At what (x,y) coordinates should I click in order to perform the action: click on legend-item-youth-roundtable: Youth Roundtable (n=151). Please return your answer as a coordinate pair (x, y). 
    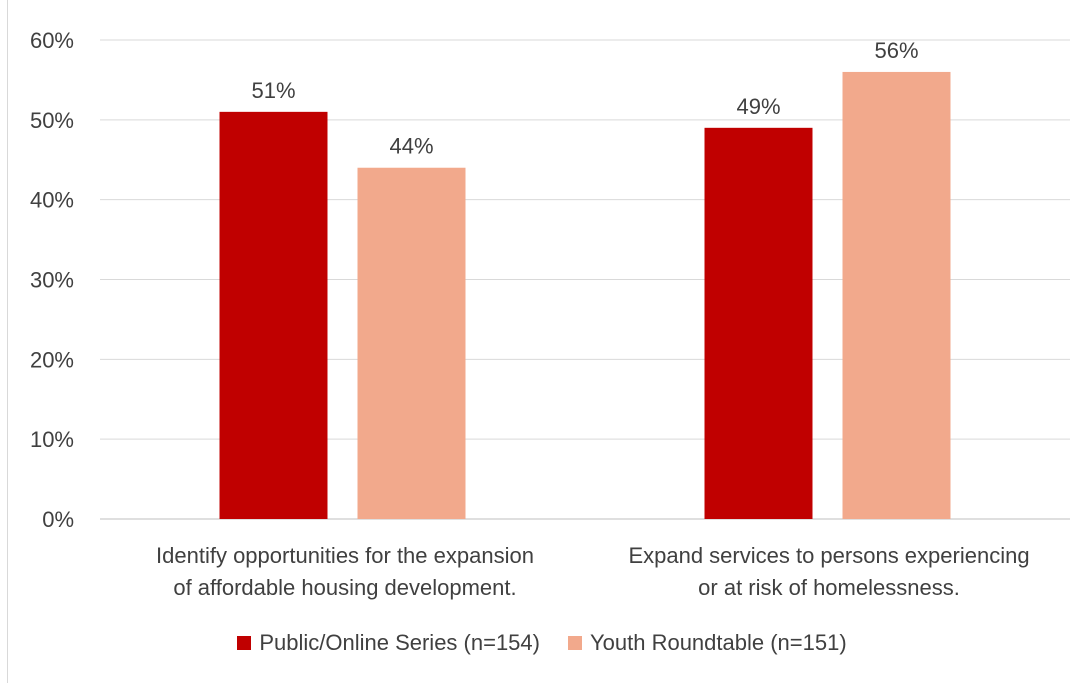
    Looking at the image, I should click on (707, 643).